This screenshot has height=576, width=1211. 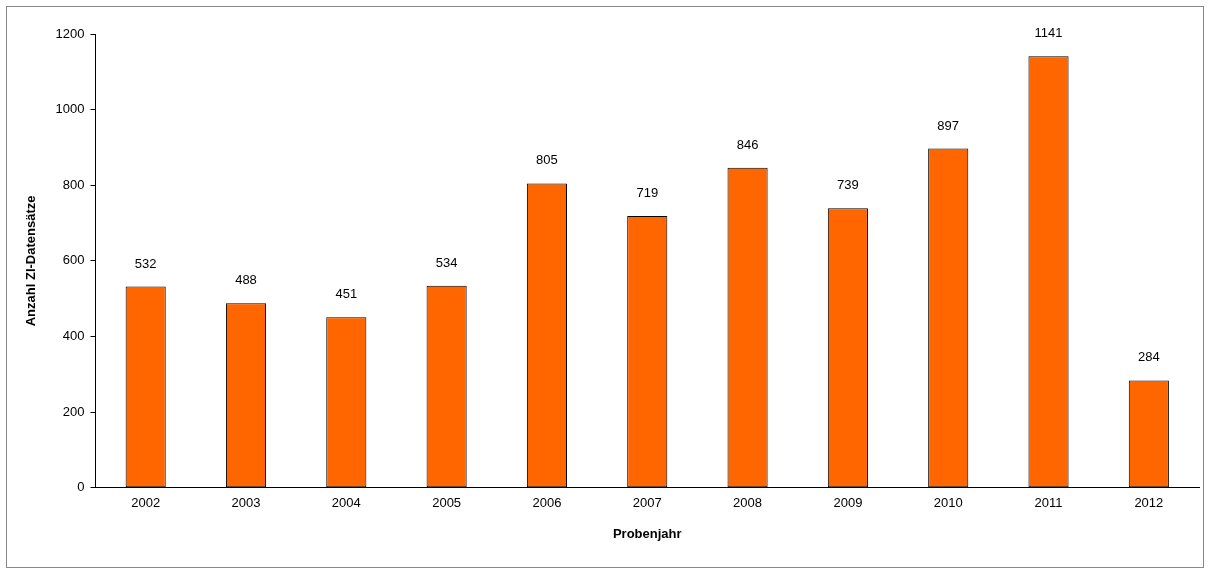 I want to click on y-tick-label: 800, so click(x=73, y=184).